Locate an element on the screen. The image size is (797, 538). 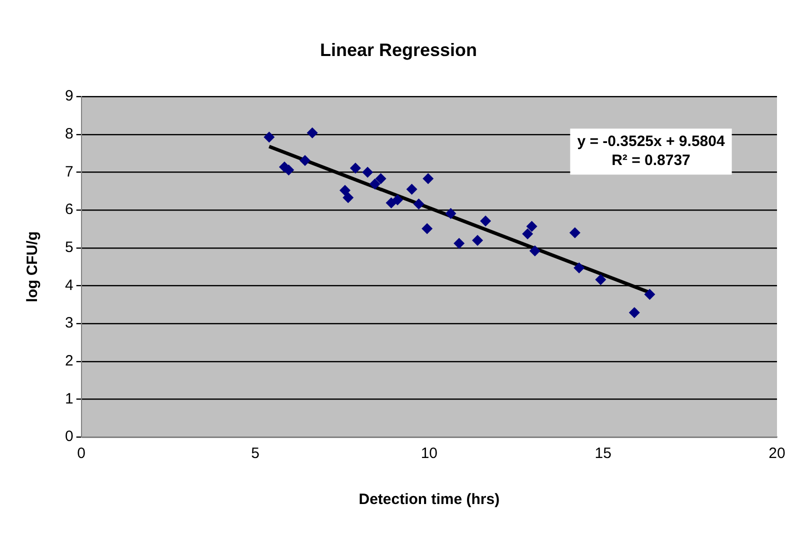
x-tick-label: 10 is located at coordinates (429, 453).